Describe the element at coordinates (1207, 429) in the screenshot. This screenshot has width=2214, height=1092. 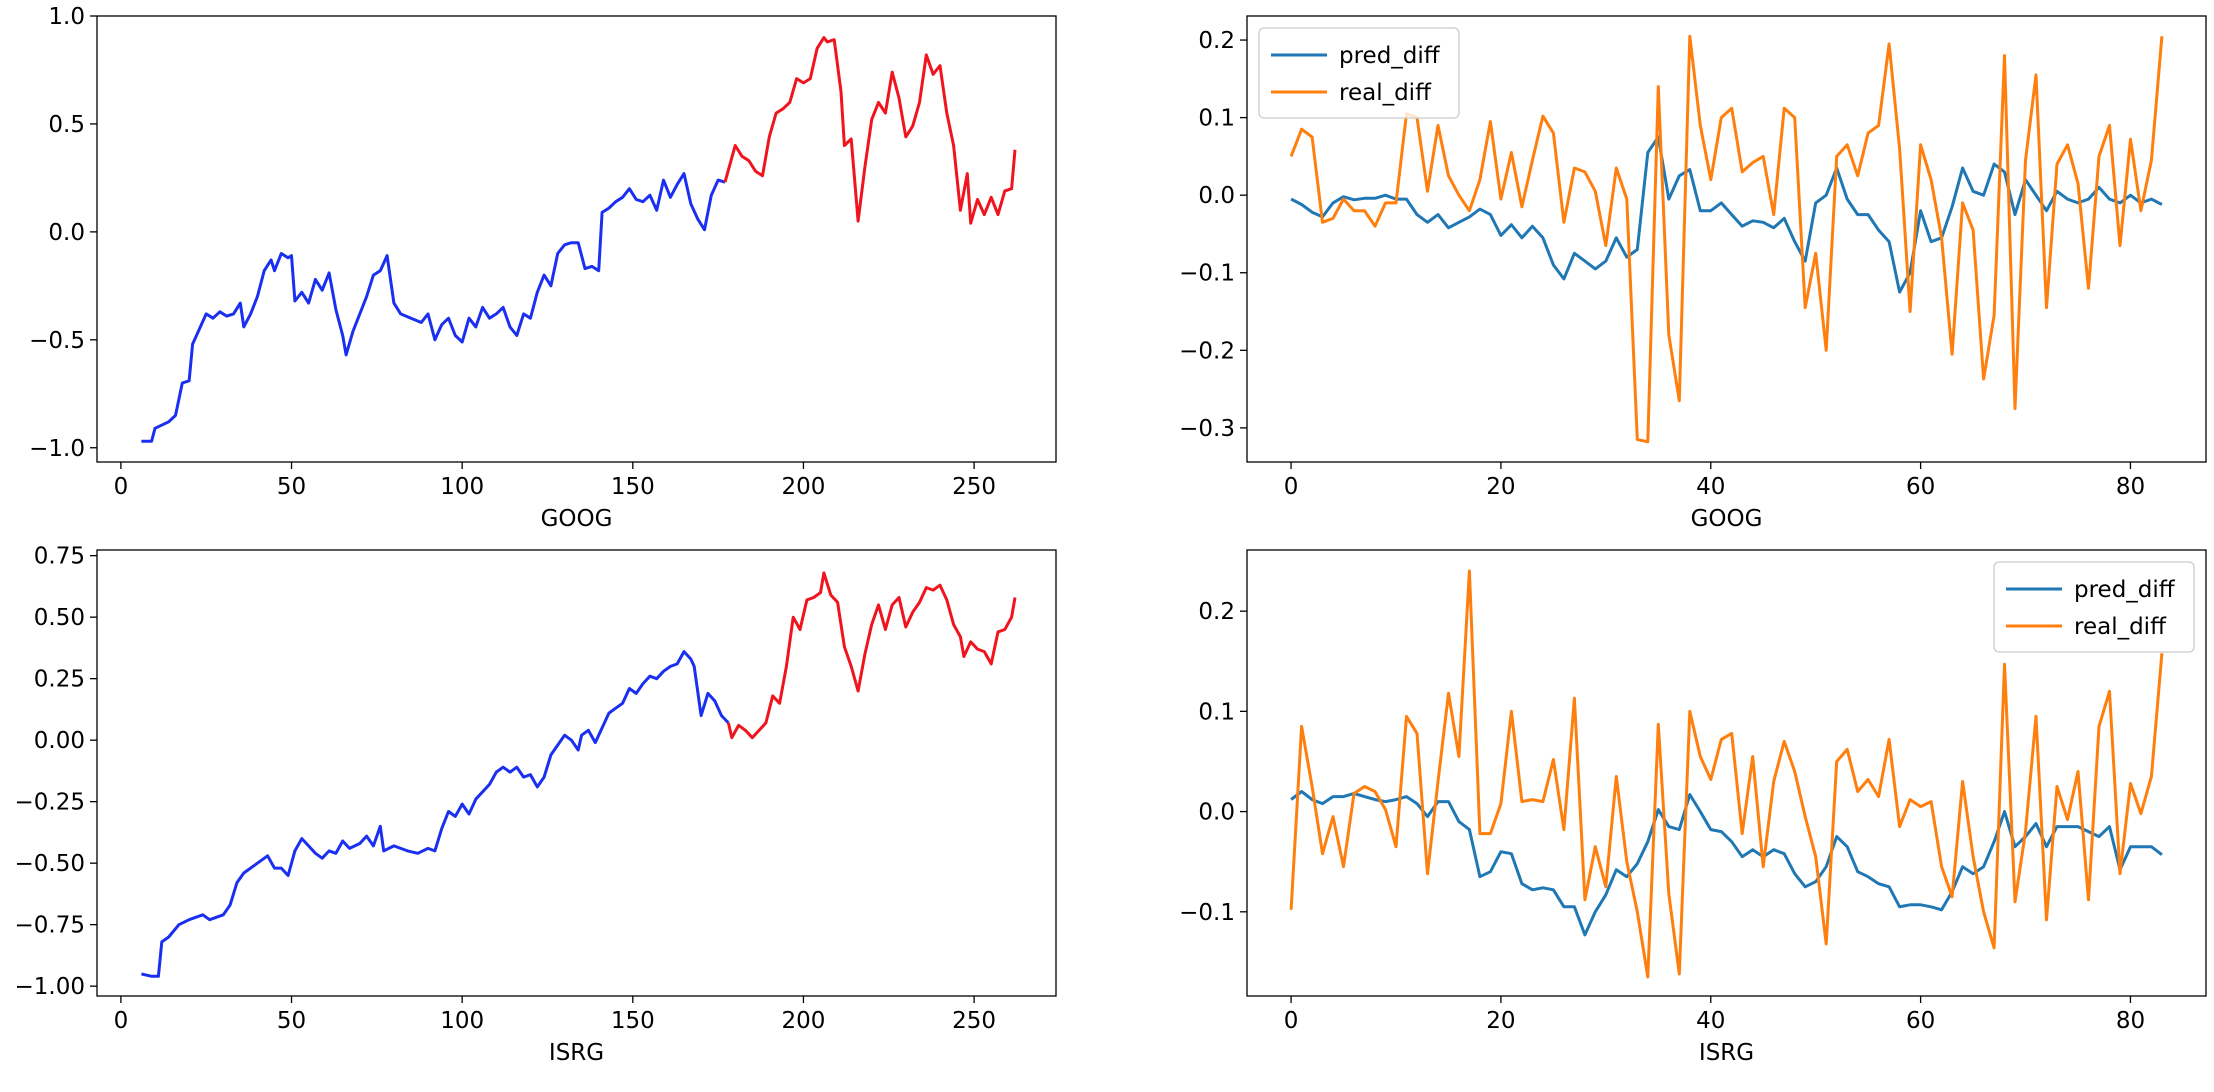
I see `y-tick-label: −0.3` at that location.